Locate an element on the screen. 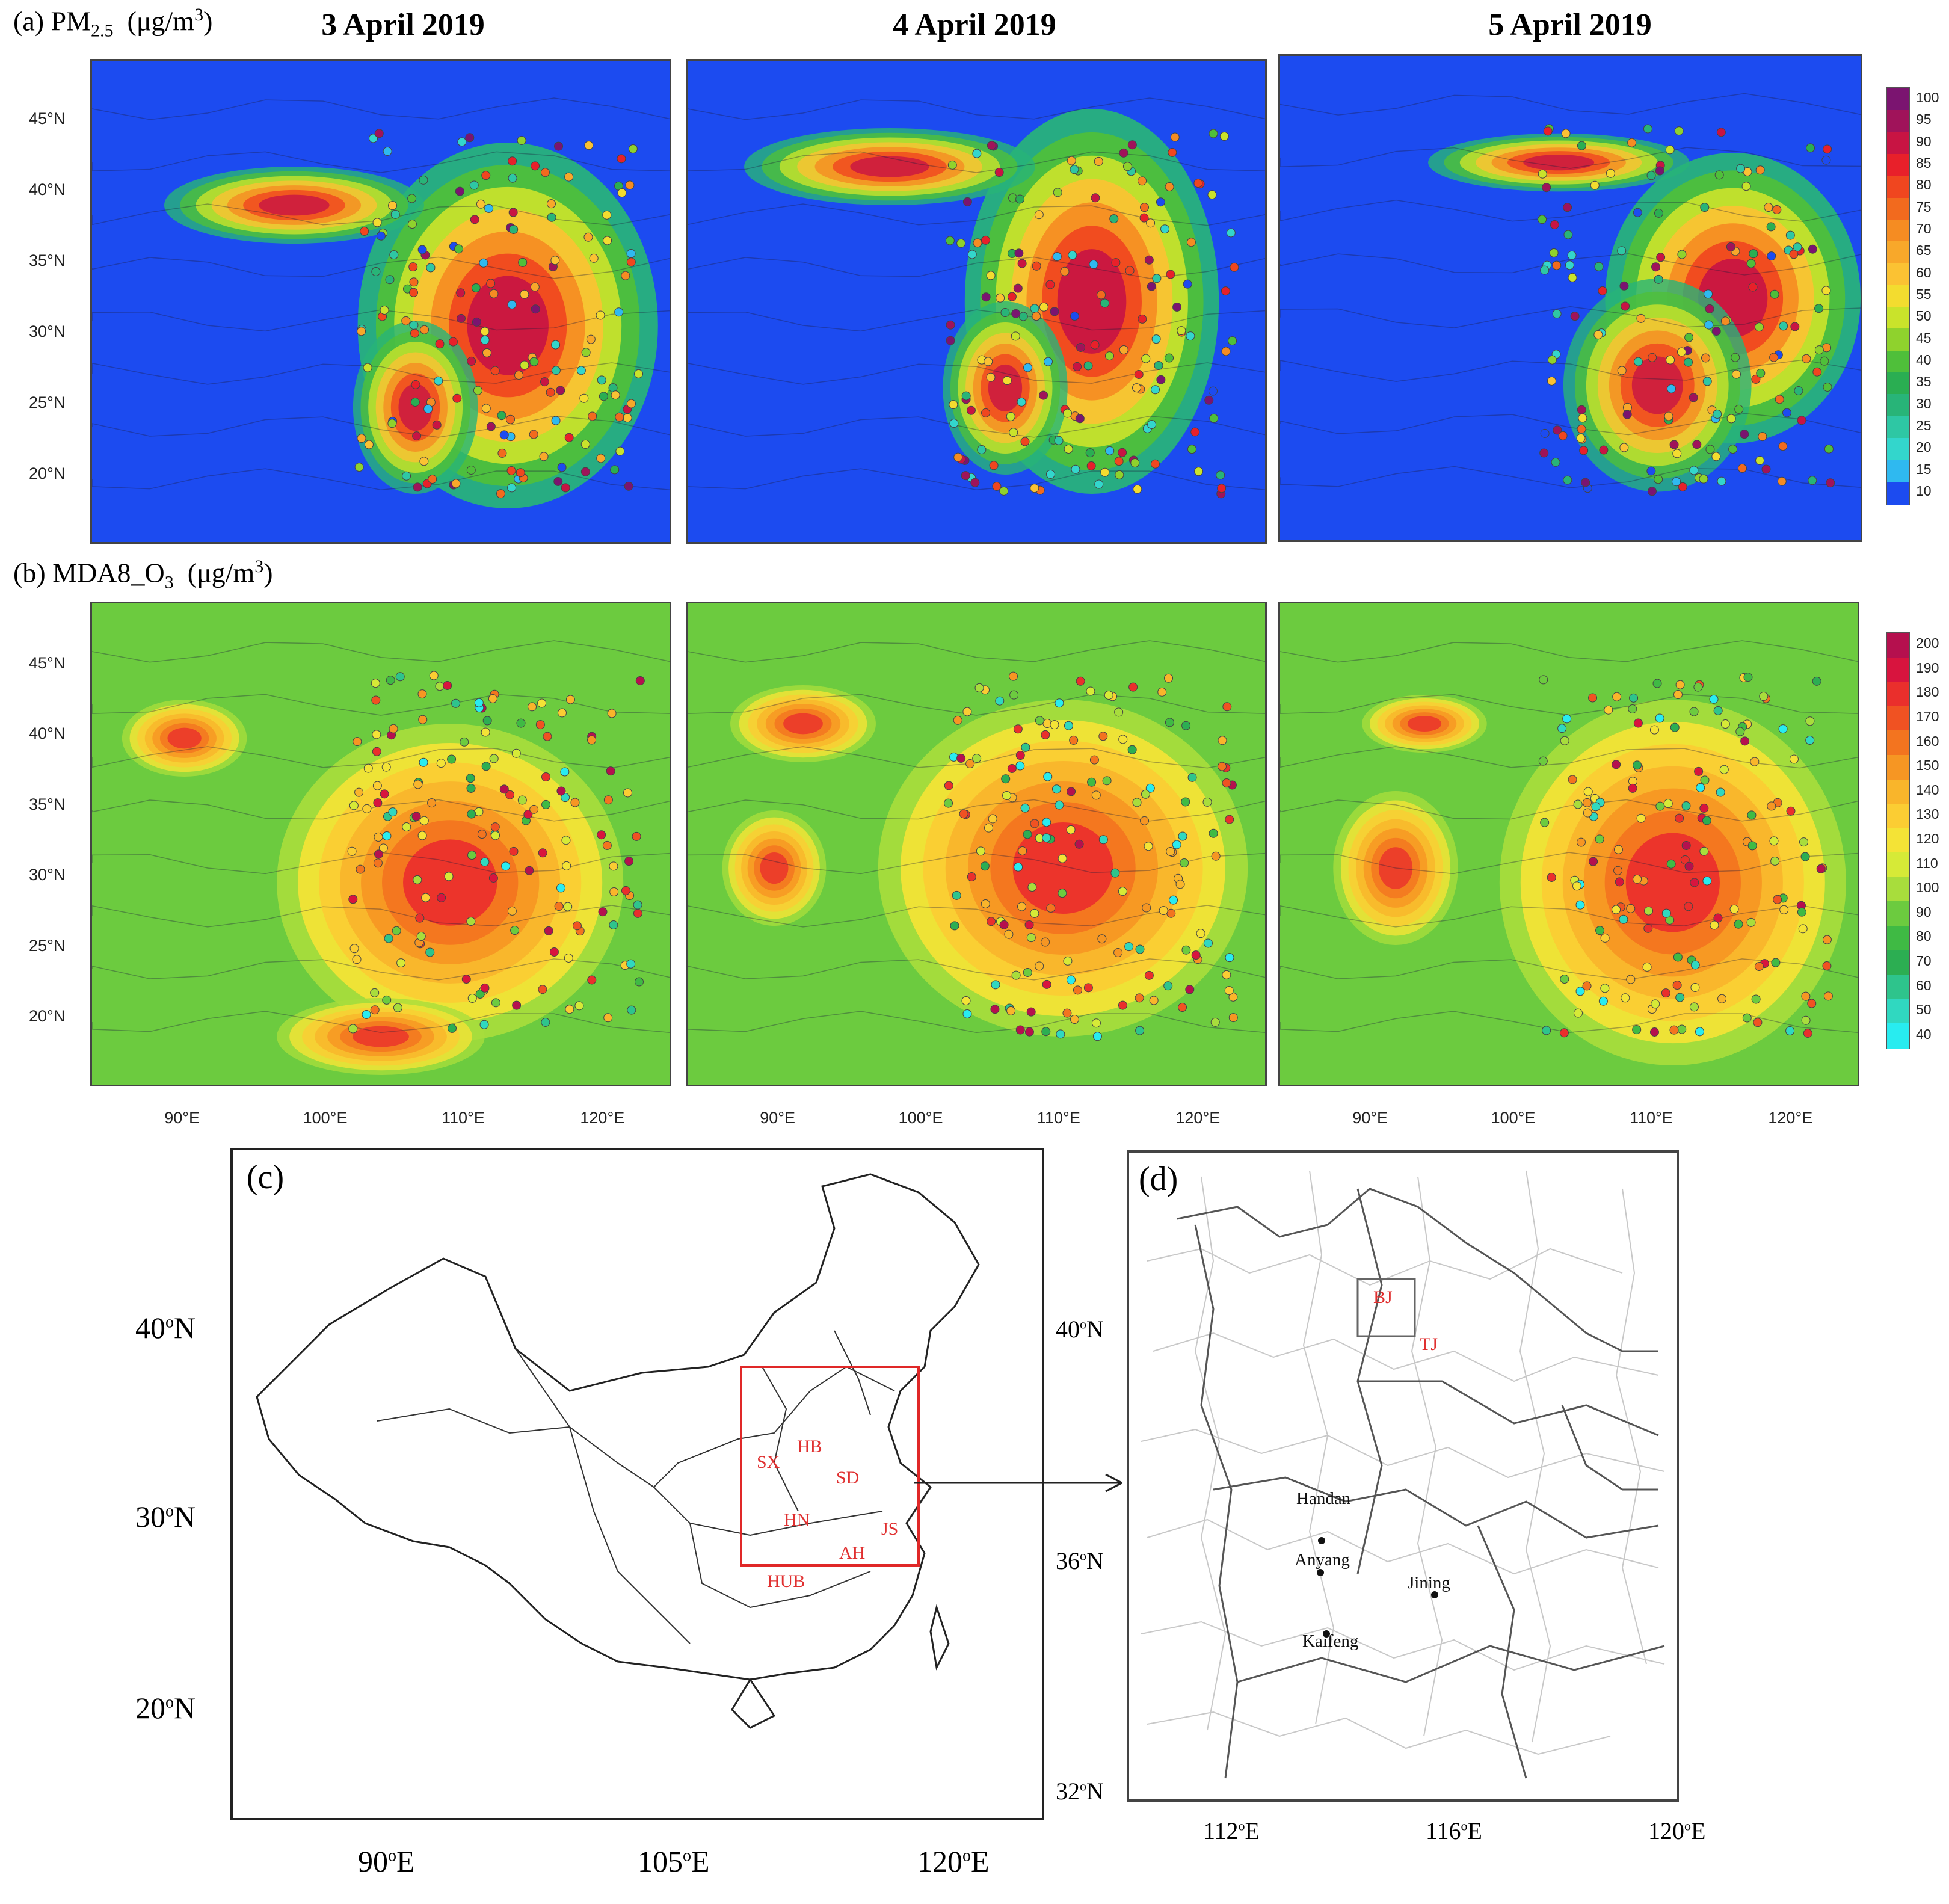 The image size is (1949, 1904). lon-tick-label: 100°E is located at coordinates (920, 1118).